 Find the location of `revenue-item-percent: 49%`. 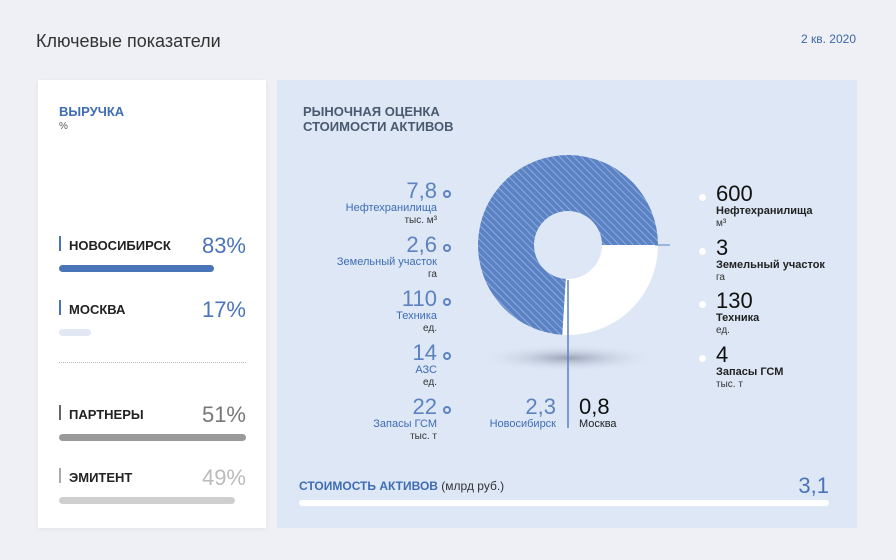

revenue-item-percent: 49% is located at coordinates (223, 477).